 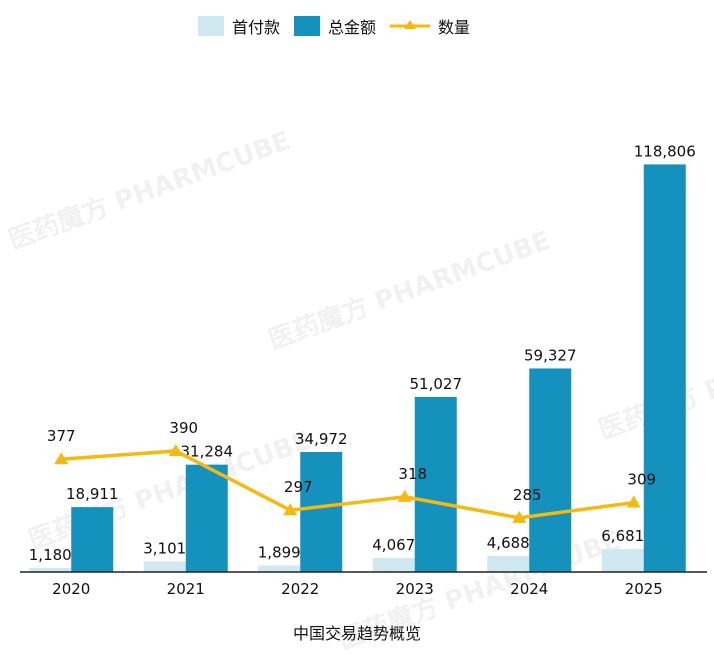 What do you see at coordinates (622, 536) in the screenshot?
I see `data-label-upfront: 6,681` at bounding box center [622, 536].